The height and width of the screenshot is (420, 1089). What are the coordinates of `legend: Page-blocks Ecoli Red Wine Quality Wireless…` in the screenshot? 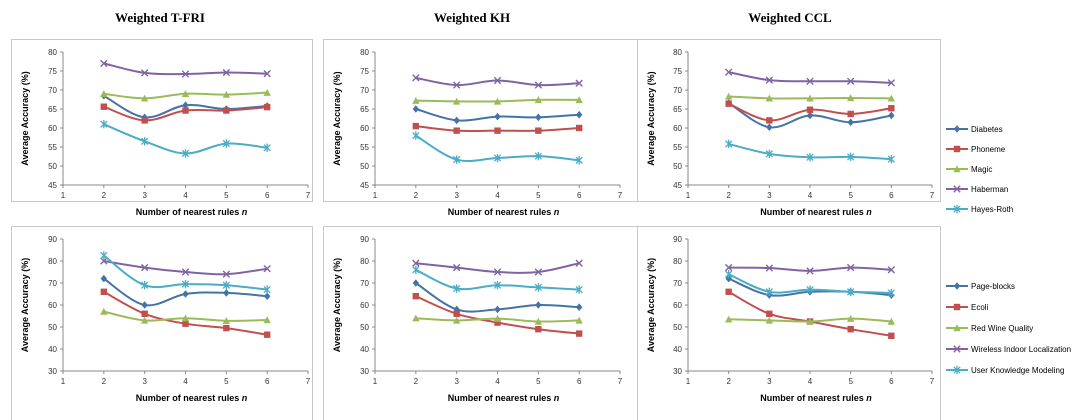 It's located at (1008, 328).